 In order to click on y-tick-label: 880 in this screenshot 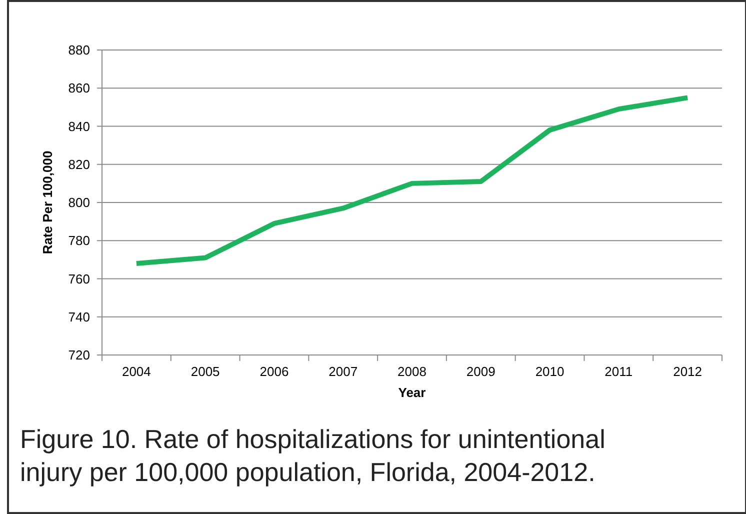, I will do `click(79, 50)`.